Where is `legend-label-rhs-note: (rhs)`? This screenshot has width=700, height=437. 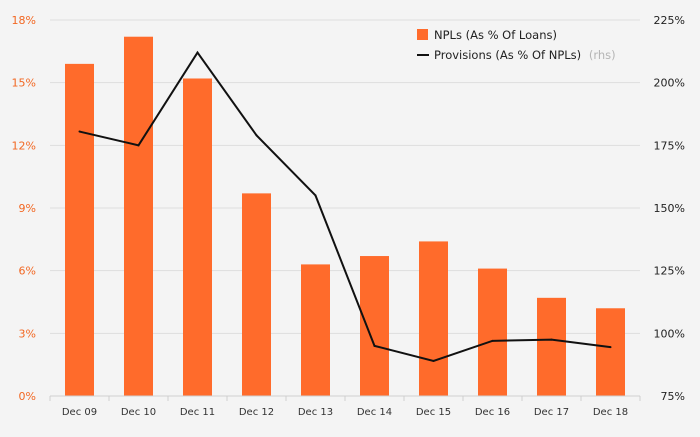
legend-label-rhs-note: (rhs) is located at coordinates (602, 55).